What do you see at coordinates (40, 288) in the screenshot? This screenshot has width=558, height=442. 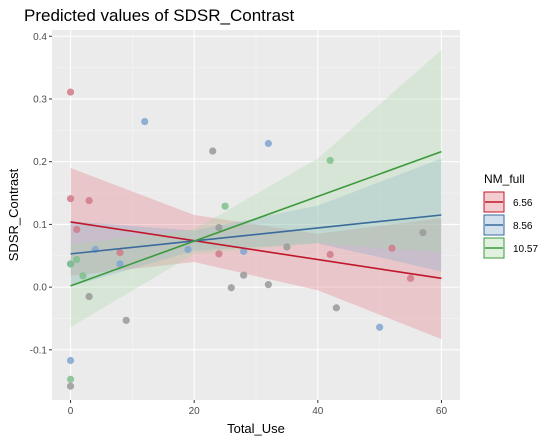 I see `y-tick-label: 0.0` at bounding box center [40, 288].